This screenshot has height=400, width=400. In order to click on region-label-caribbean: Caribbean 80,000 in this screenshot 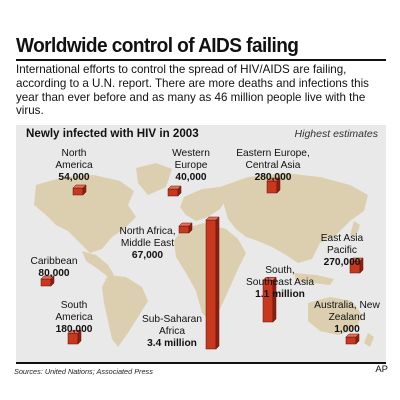, I will do `click(54, 268)`.